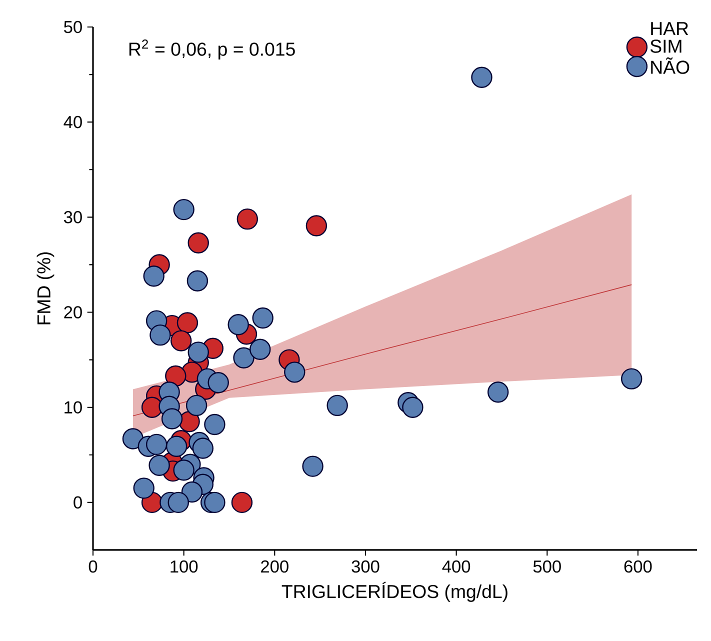  I want to click on y-tick-label: 40, so click(73, 122).